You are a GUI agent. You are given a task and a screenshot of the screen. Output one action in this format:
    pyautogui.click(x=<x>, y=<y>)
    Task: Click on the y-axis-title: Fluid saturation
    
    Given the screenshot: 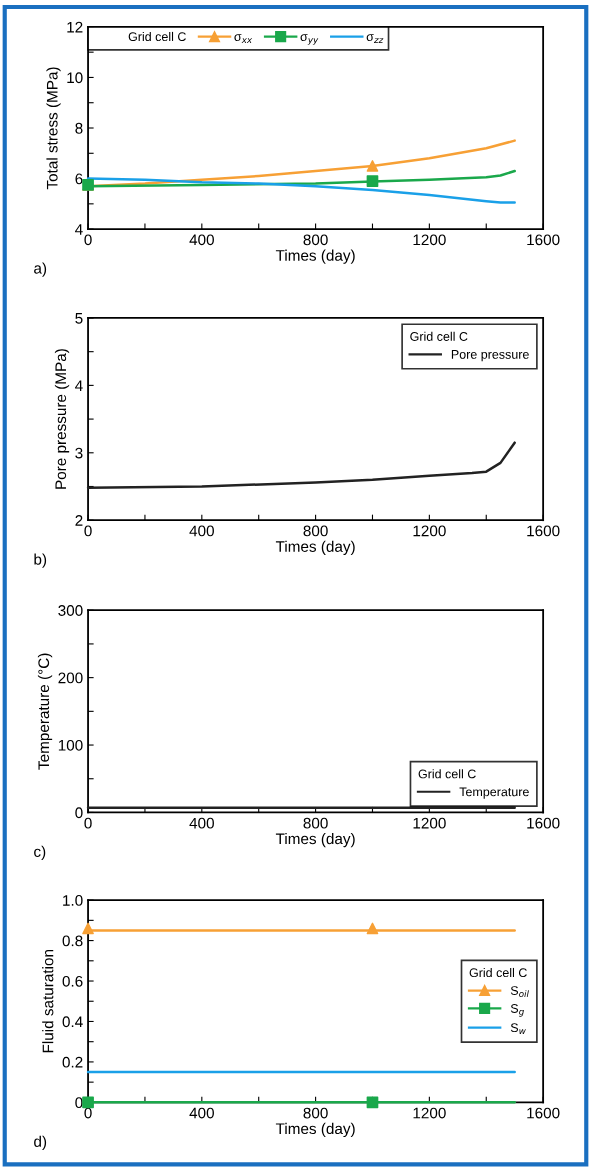 What is the action you would take?
    pyautogui.click(x=48, y=1001)
    